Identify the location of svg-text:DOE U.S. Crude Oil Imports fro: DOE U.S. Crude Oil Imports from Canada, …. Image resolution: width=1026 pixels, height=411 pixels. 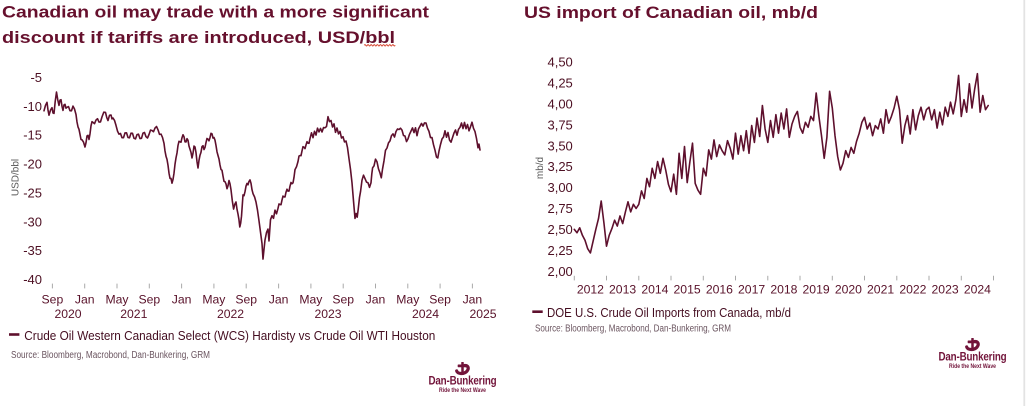
(669, 313).